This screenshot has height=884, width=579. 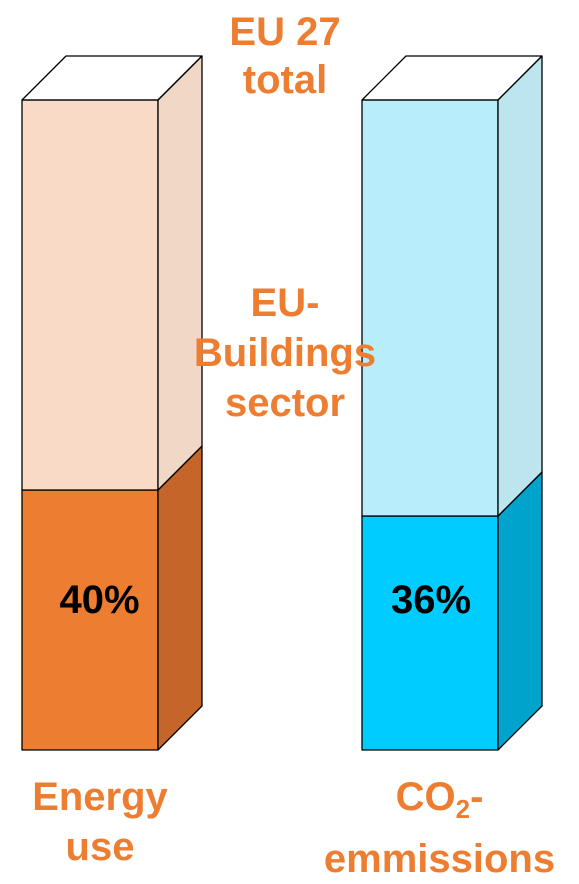 I want to click on energy-total-bar-front, so click(x=90, y=295).